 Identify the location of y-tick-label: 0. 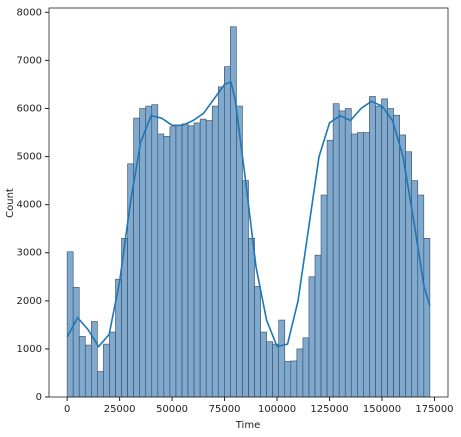
(39, 397).